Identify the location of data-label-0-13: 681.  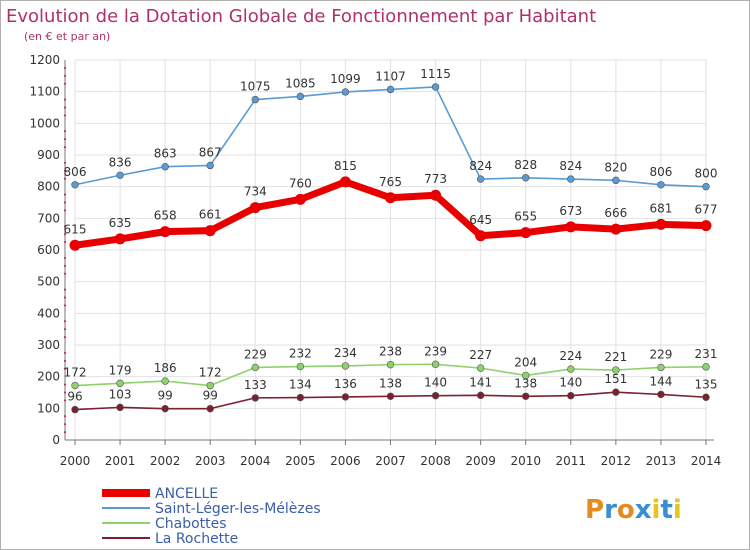
(660, 208).